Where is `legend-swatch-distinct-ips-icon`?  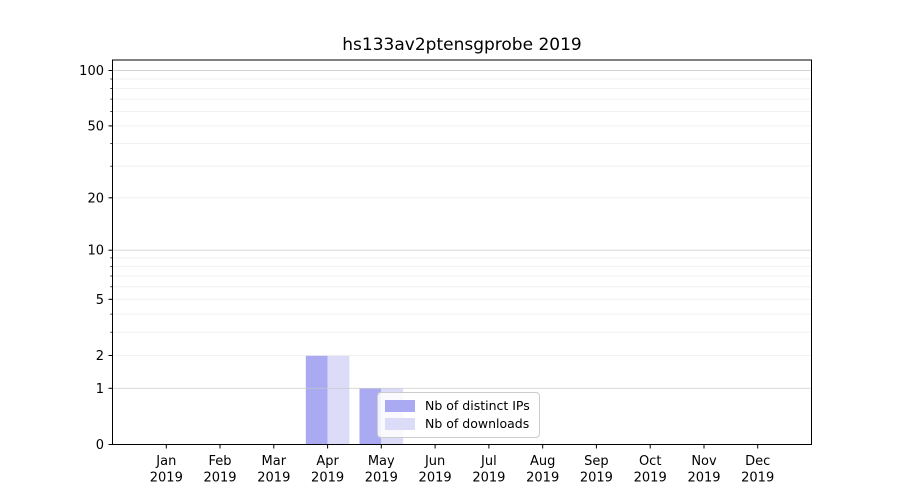
legend-swatch-distinct-ips-icon is located at coordinates (400, 405).